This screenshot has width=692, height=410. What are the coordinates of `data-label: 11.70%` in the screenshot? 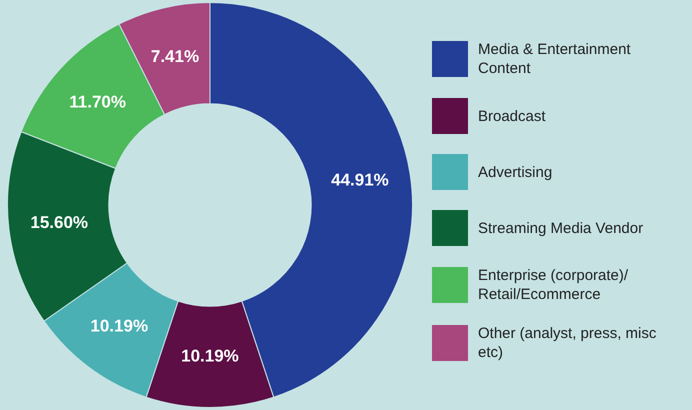 It's located at (97, 102).